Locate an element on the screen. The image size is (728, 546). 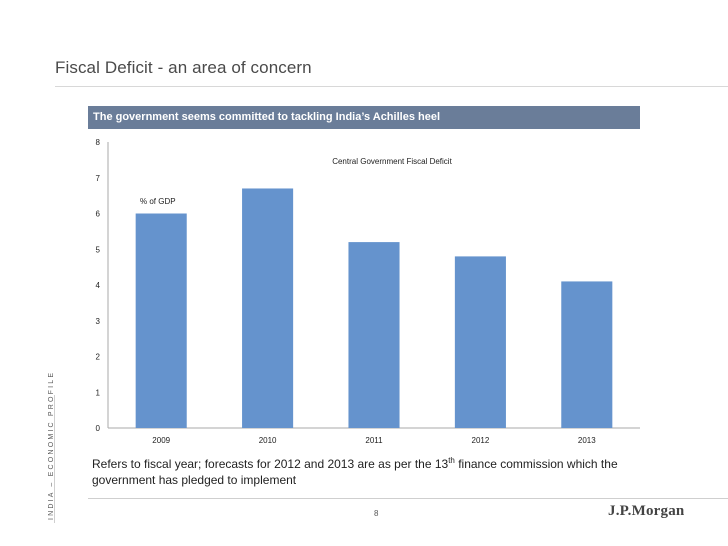
y-tick-label: 5 is located at coordinates (98, 249).